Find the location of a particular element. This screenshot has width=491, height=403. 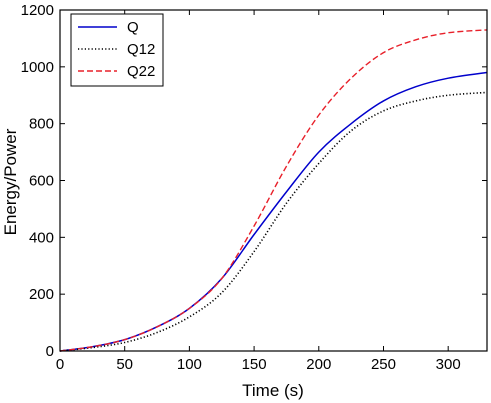

y-tick-label: 1200 is located at coordinates (37, 10).